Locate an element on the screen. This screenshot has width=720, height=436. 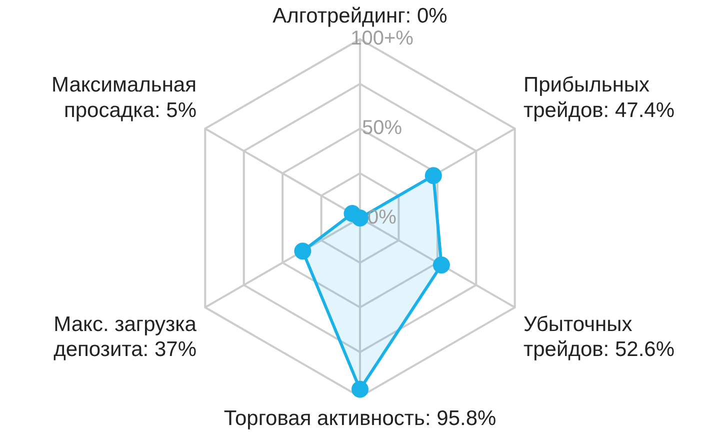
y-tick-label: 50% is located at coordinates (382, 128).